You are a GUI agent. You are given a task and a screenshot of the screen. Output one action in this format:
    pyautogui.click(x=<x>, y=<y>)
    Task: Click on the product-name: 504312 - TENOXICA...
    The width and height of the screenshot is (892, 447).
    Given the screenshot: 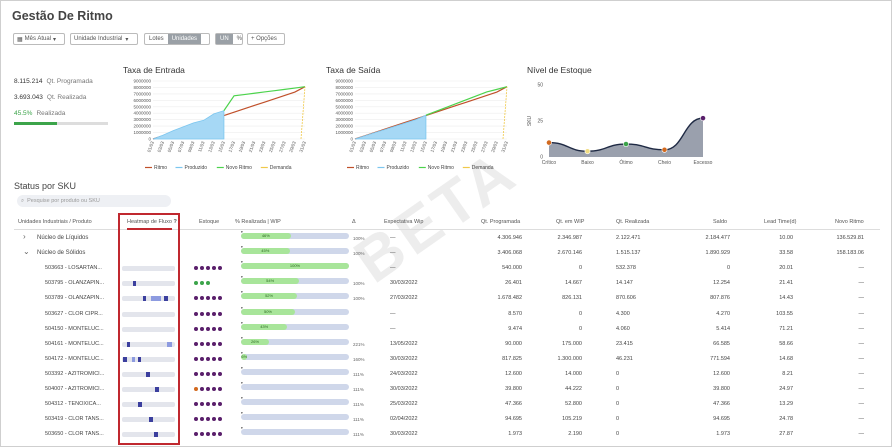 What is the action you would take?
    pyautogui.click(x=73, y=404)
    